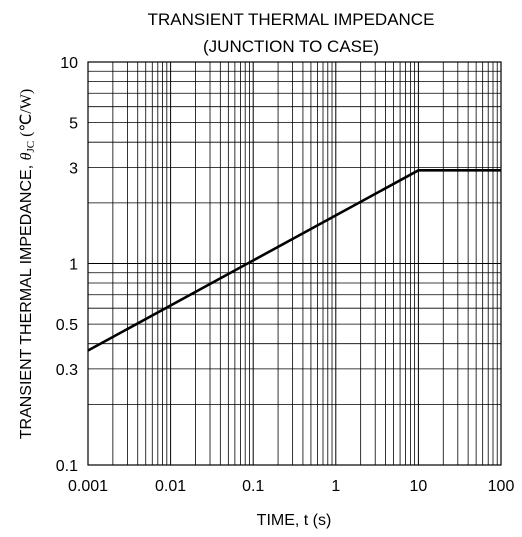 The image size is (522, 537). Describe the element at coordinates (88, 486) in the screenshot. I see `x-tick-label: 0.001` at that location.